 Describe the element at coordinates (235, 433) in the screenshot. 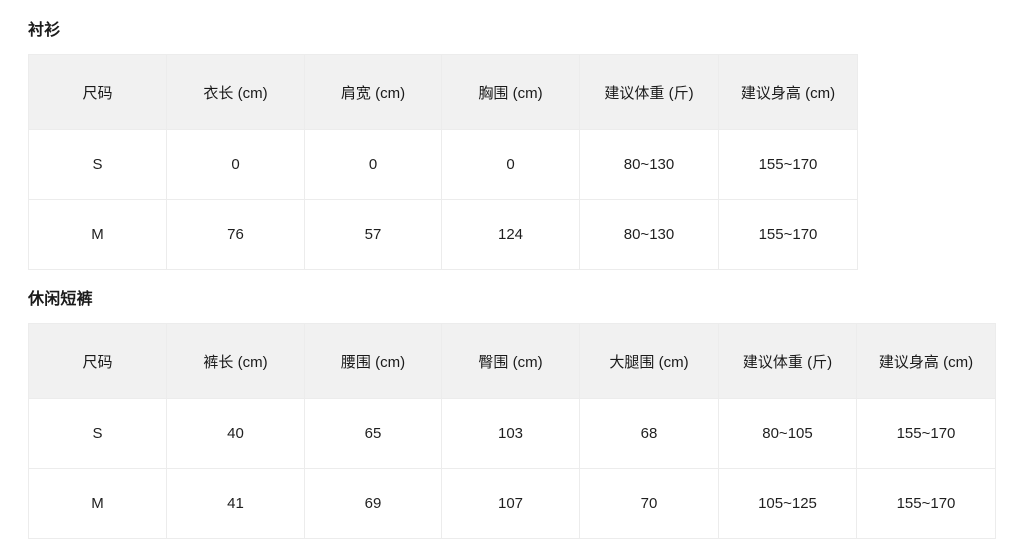

I see `cell-inseam: 40` at that location.